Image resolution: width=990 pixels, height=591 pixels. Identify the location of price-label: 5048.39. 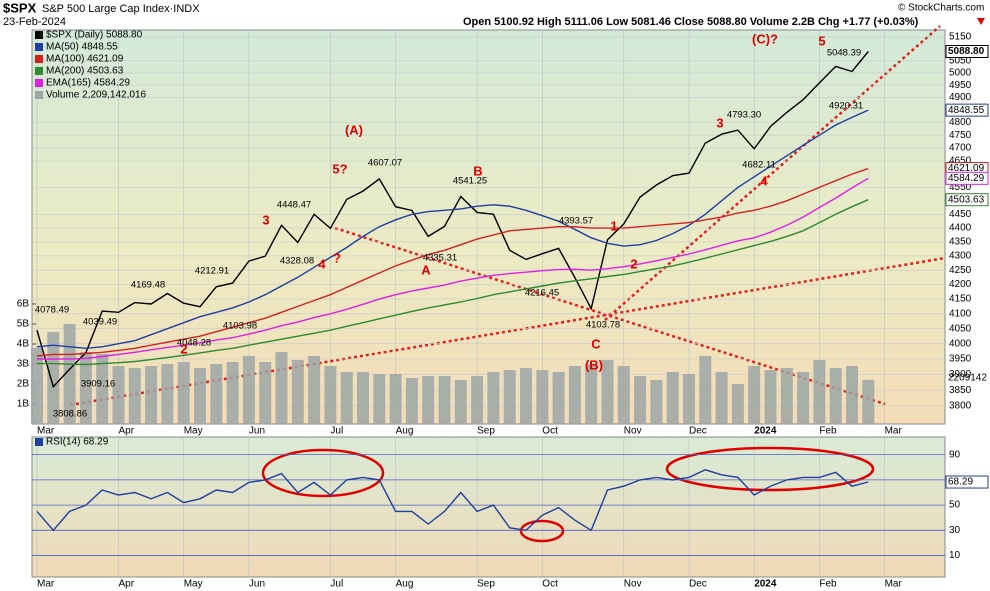
(844, 53).